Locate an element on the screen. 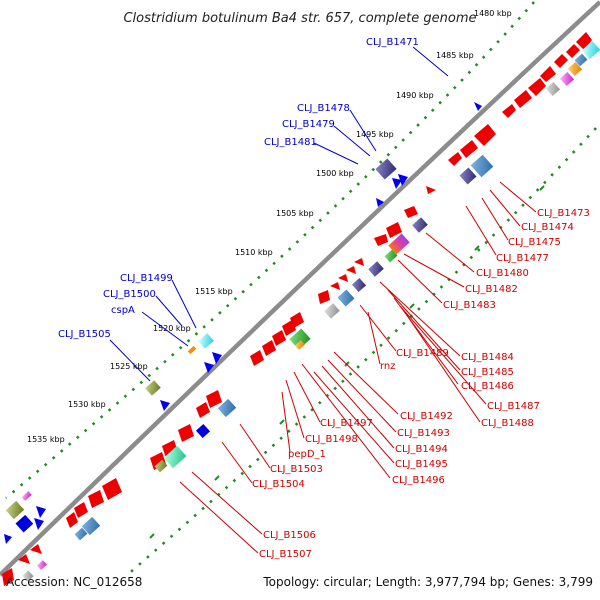  gene-label: CLJ_B1496 is located at coordinates (418, 480).